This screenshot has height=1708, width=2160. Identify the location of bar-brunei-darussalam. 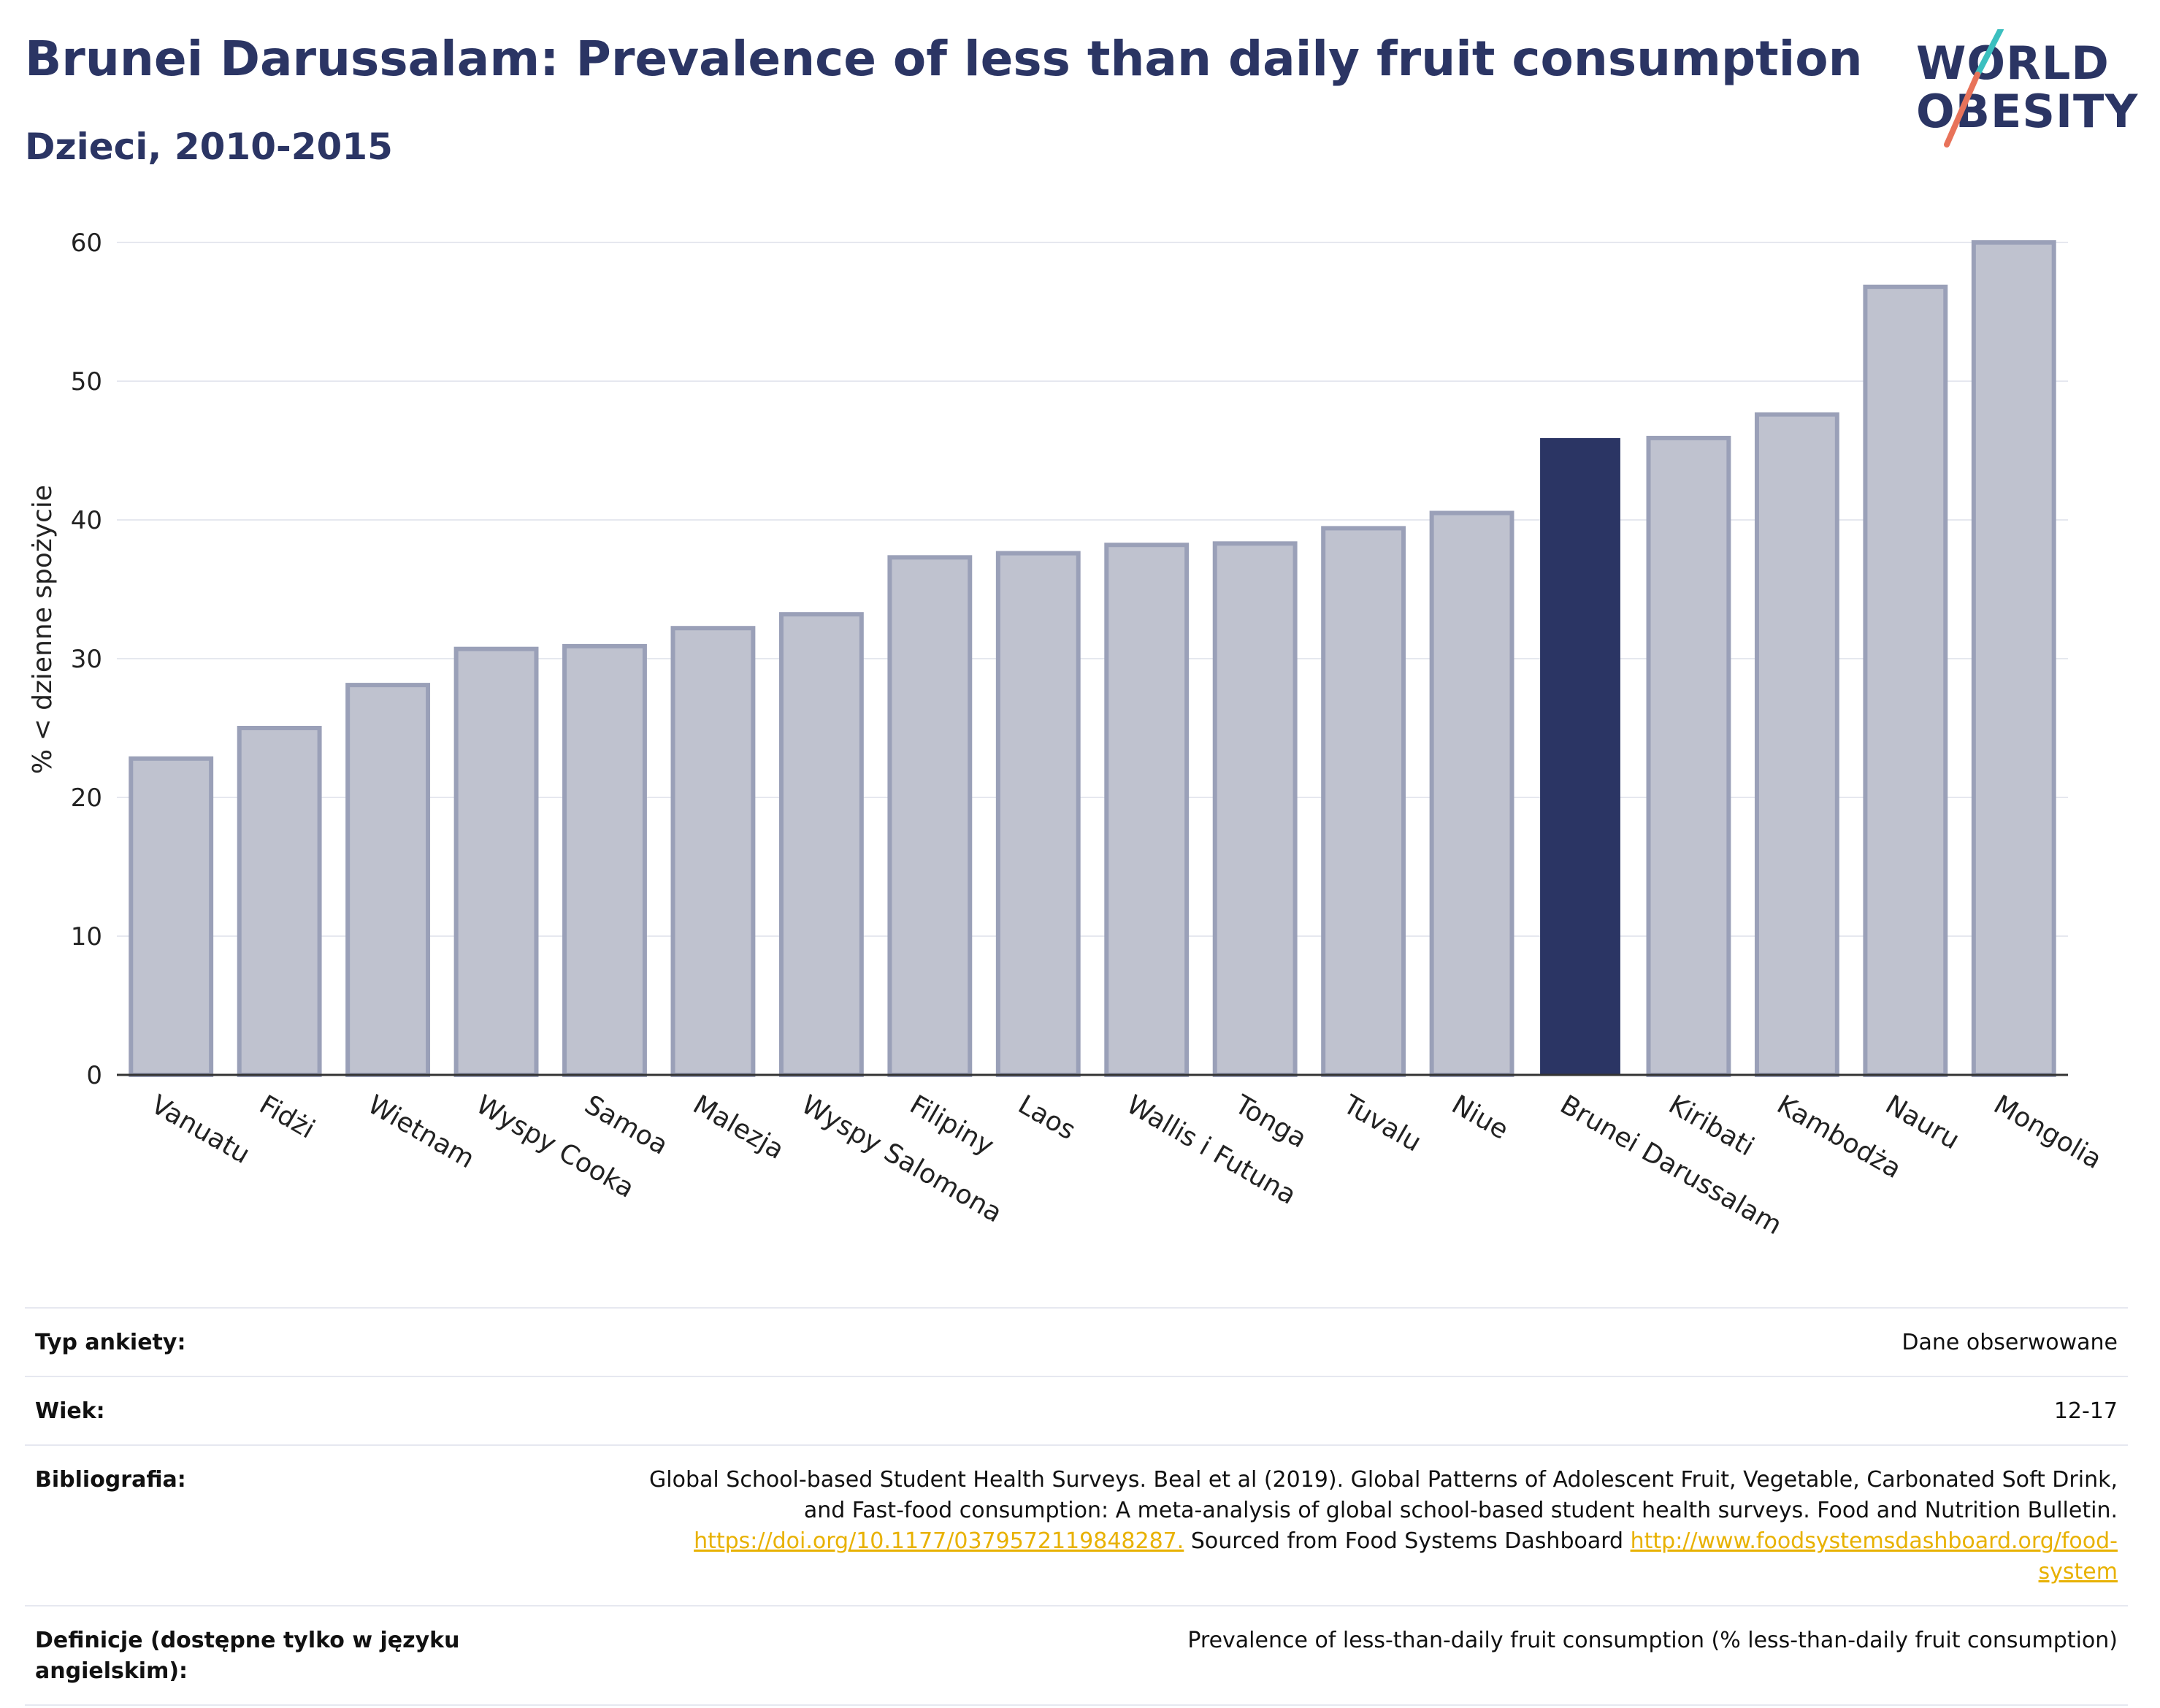
(1580, 756).